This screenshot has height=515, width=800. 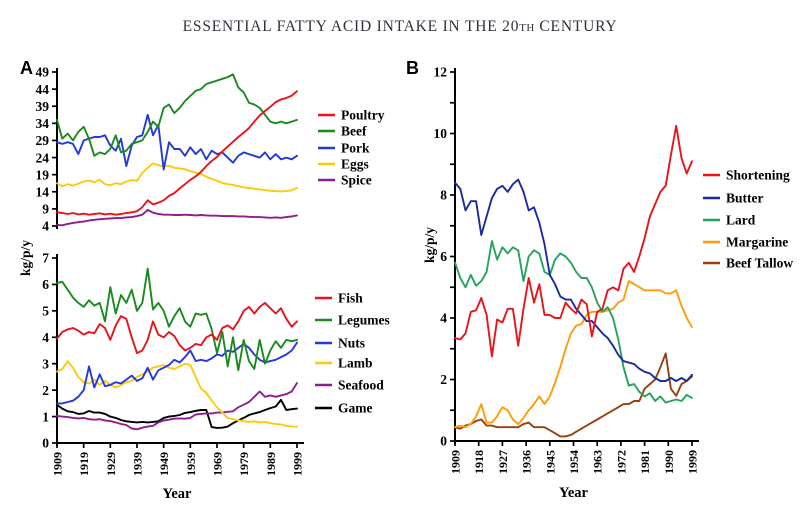 I want to click on legend-label-fish: Fish, so click(x=350, y=298).